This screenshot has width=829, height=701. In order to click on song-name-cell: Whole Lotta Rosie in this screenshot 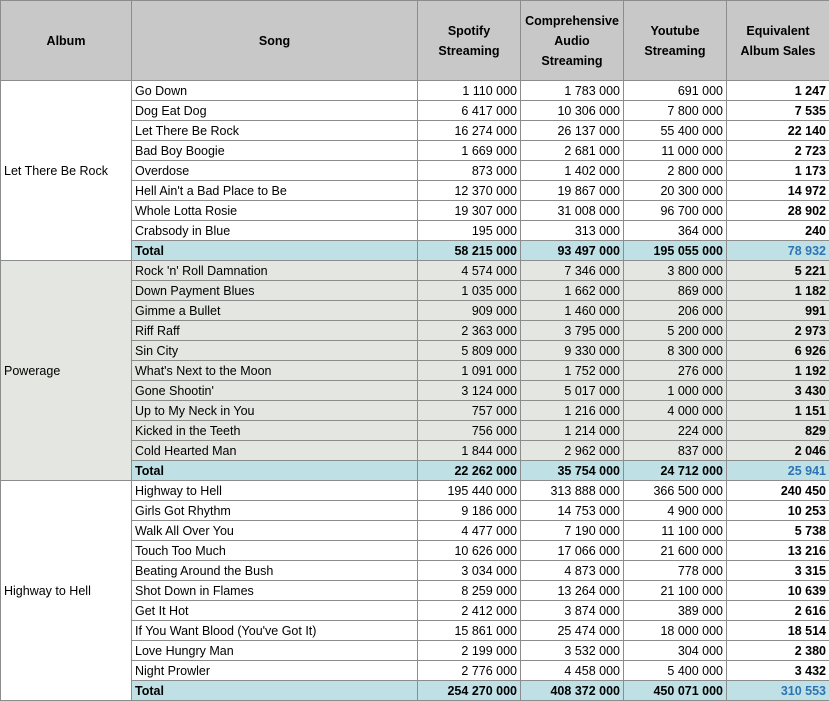, I will do `click(274, 210)`.